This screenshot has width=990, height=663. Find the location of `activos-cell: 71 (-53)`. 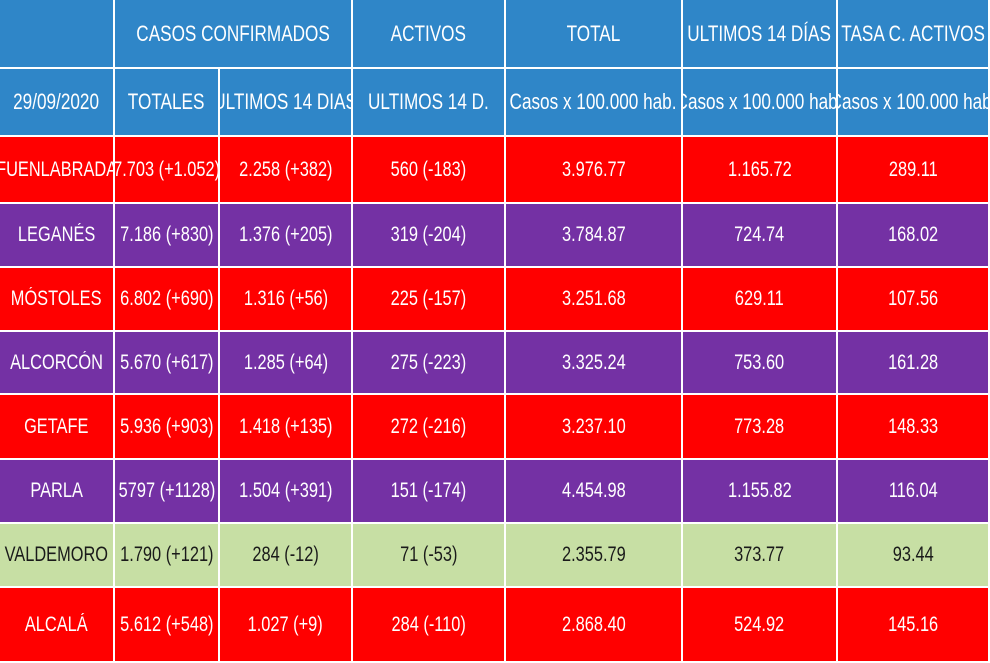

activos-cell: 71 (-53) is located at coordinates (428, 554).